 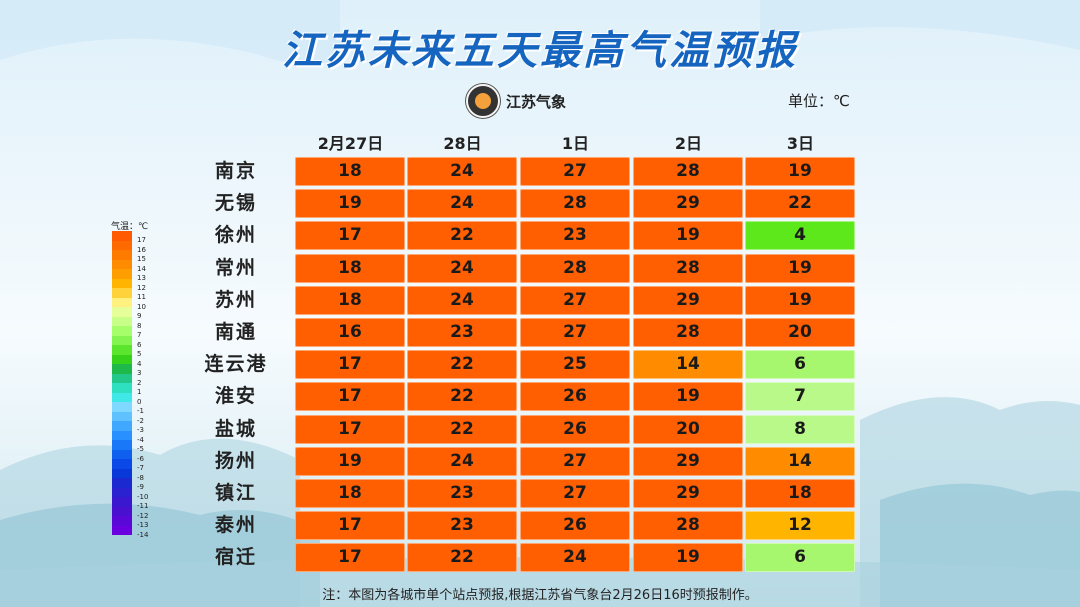 I want to click on column-header: 1日, so click(x=575, y=143).